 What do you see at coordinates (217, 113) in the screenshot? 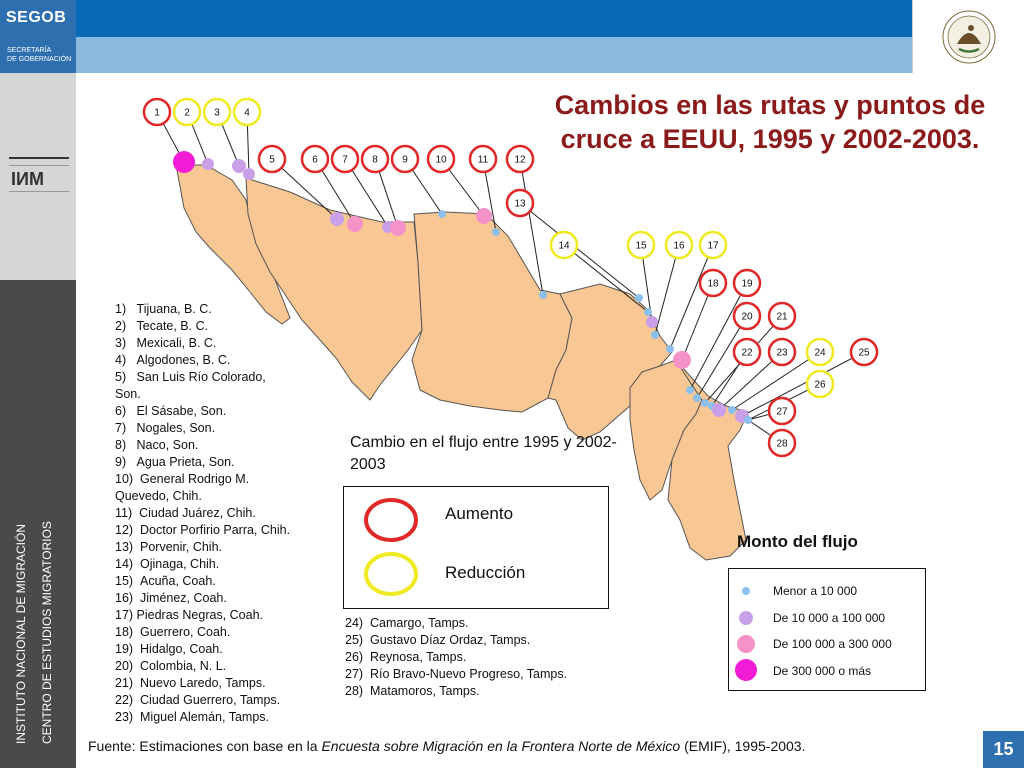
I see `crossing-label-number: 3` at bounding box center [217, 113].